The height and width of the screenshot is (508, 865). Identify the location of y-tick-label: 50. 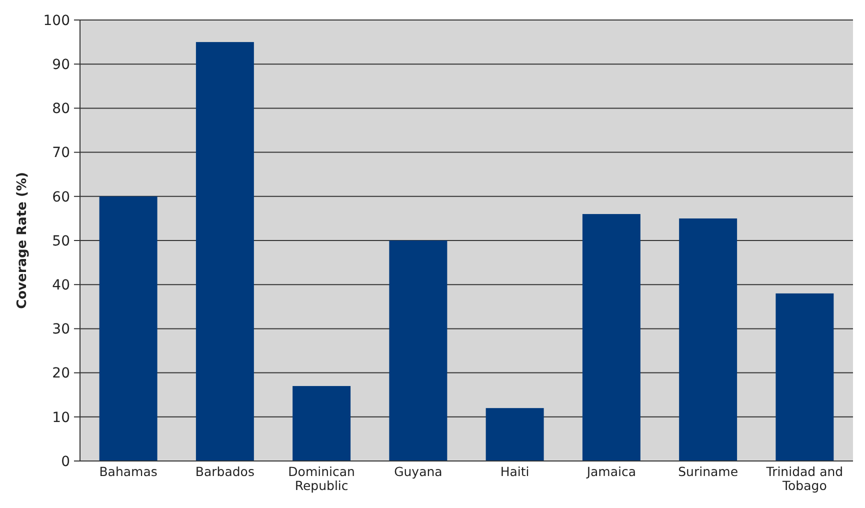
(61, 241).